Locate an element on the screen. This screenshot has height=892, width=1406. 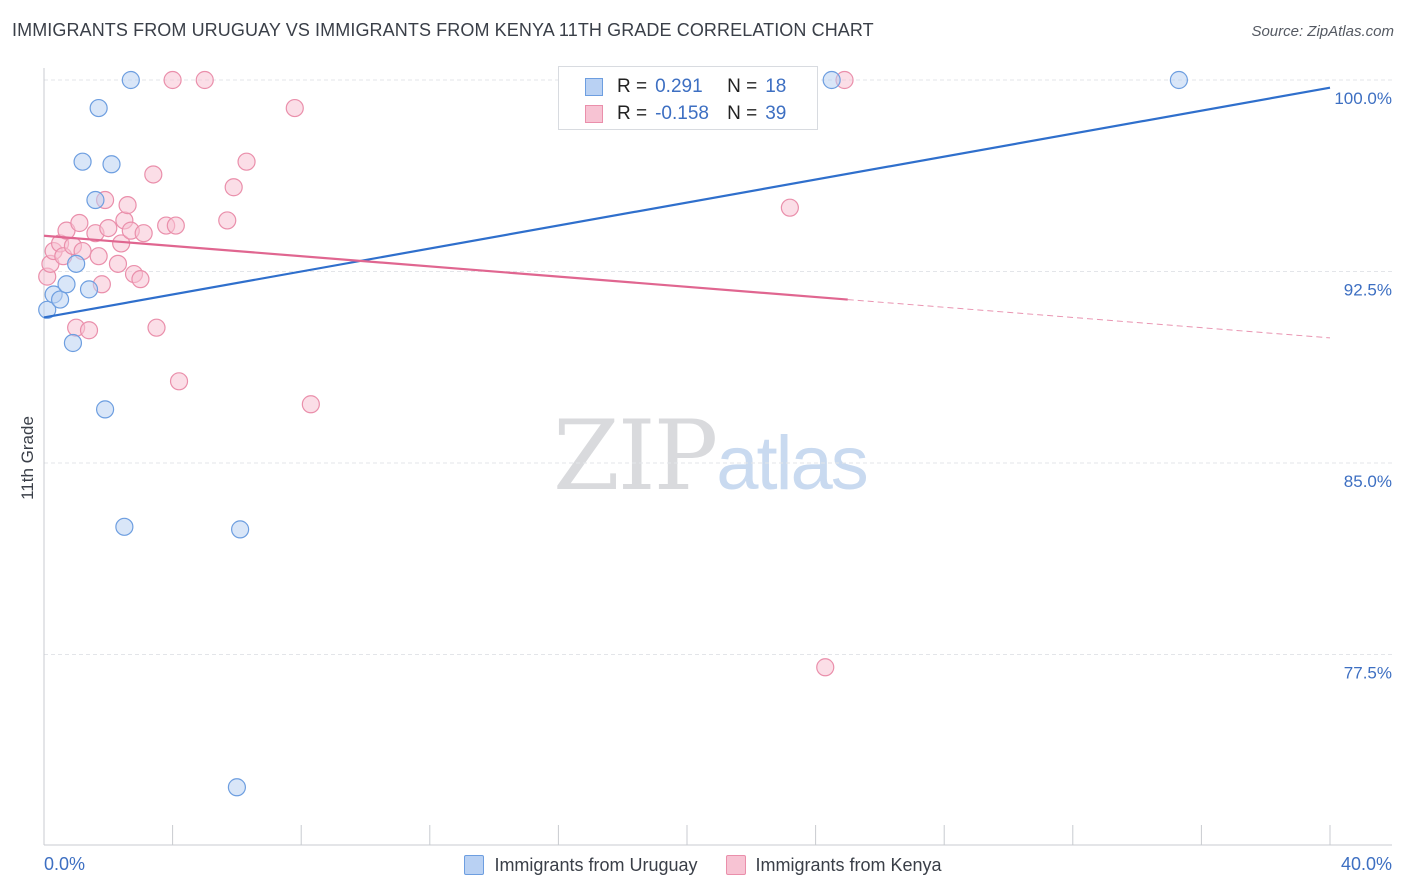
y-tick-label: 85.0% is located at coordinates (1368, 481).